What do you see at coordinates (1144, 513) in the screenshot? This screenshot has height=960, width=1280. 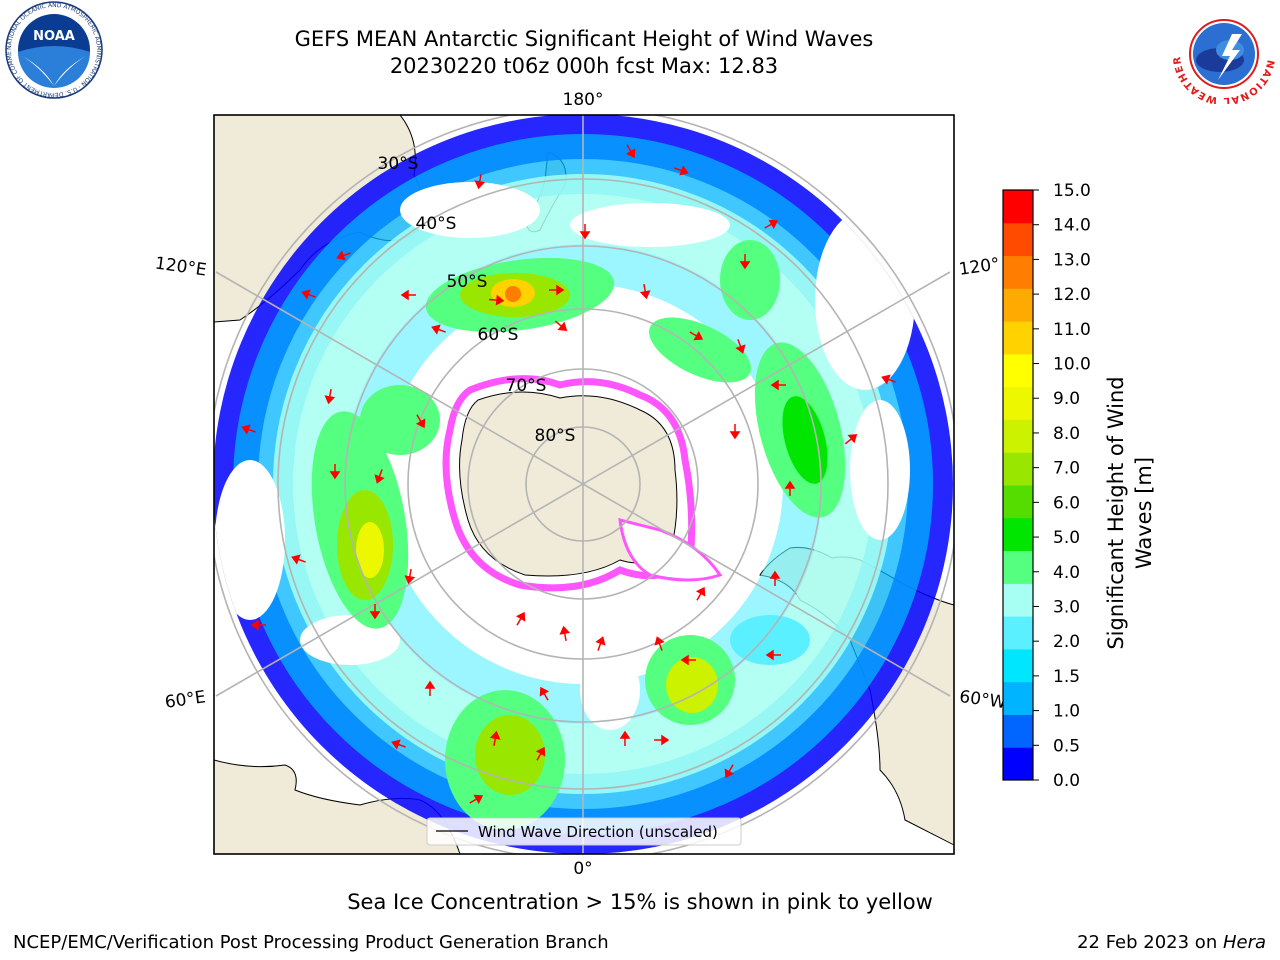 I see `colorbar-title-line2: Waves [m]` at bounding box center [1144, 513].